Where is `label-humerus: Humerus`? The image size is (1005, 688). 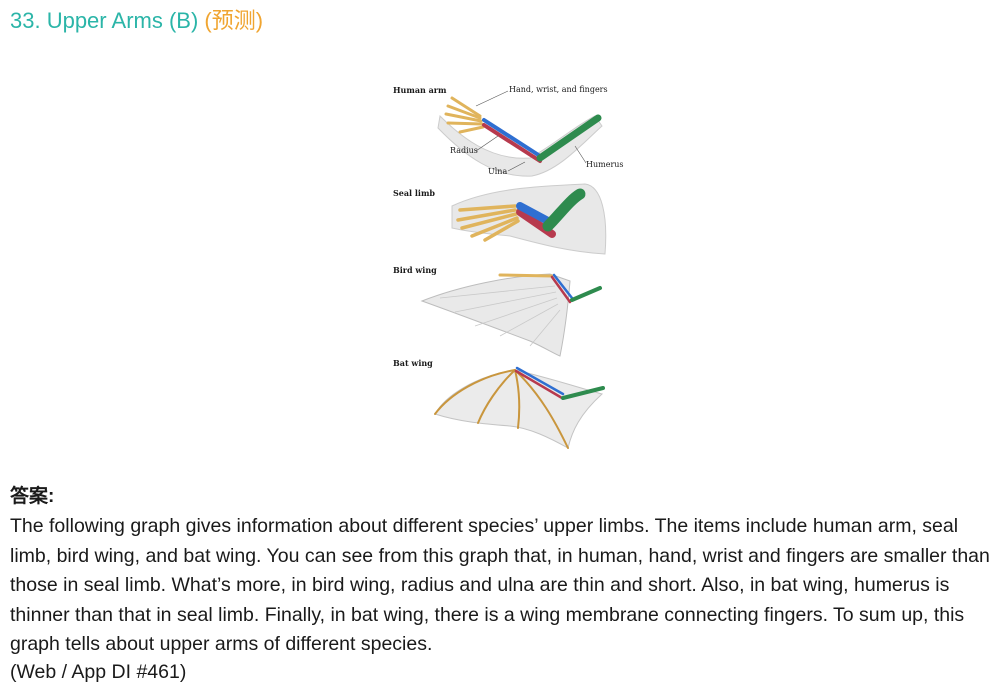
label-humerus: Humerus is located at coordinates (605, 164).